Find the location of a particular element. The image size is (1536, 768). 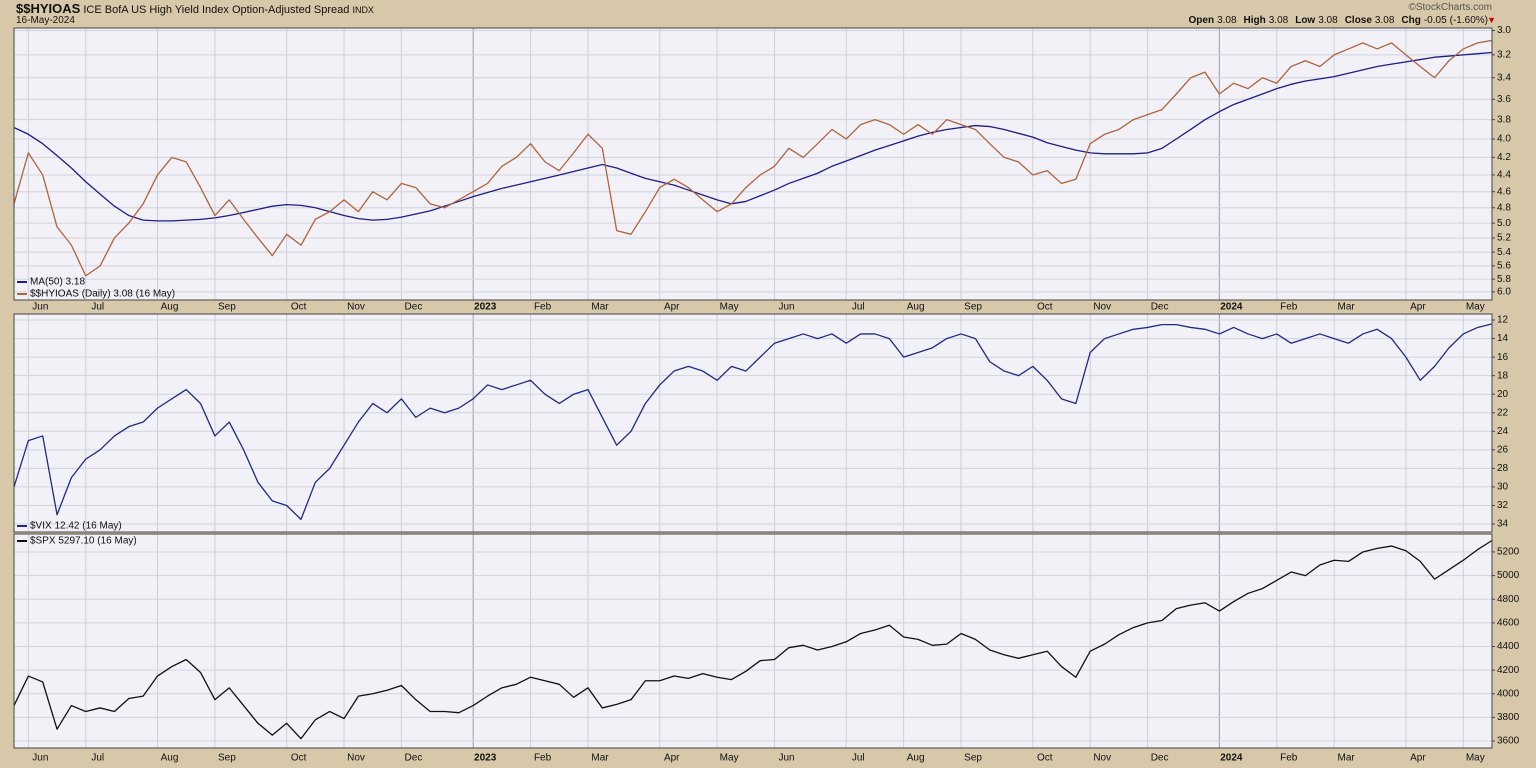

y-tick-label: 4600 is located at coordinates (1508, 623).